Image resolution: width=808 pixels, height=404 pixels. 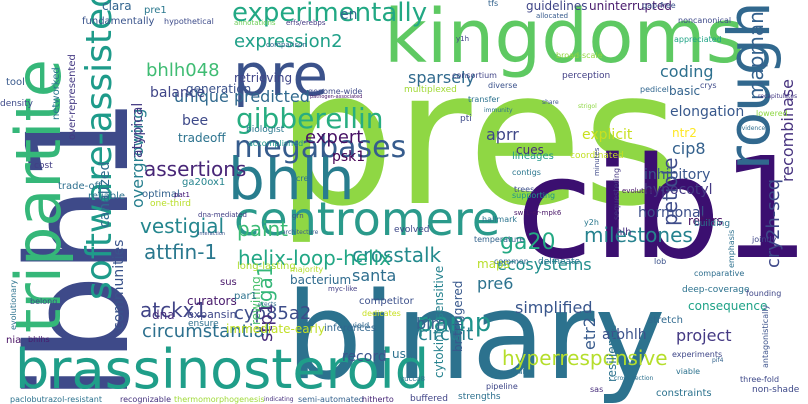 What do you see at coordinates (474, 75) in the screenshot?
I see `word-consortium: consortium` at bounding box center [474, 75].